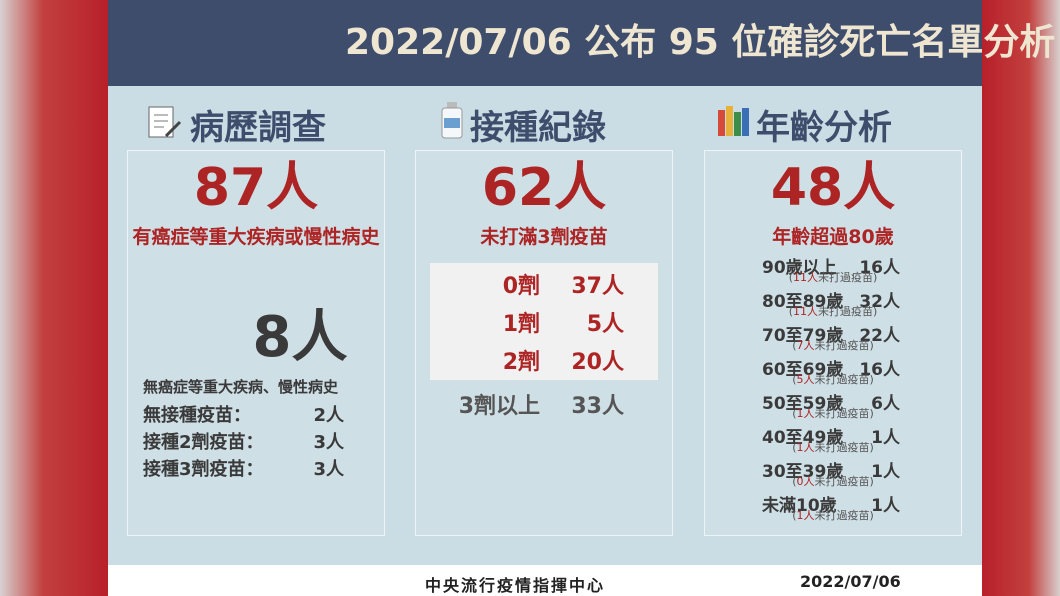  I want to click on main-desc: 有癌症等重大疾病或慢性病史, so click(256, 237).